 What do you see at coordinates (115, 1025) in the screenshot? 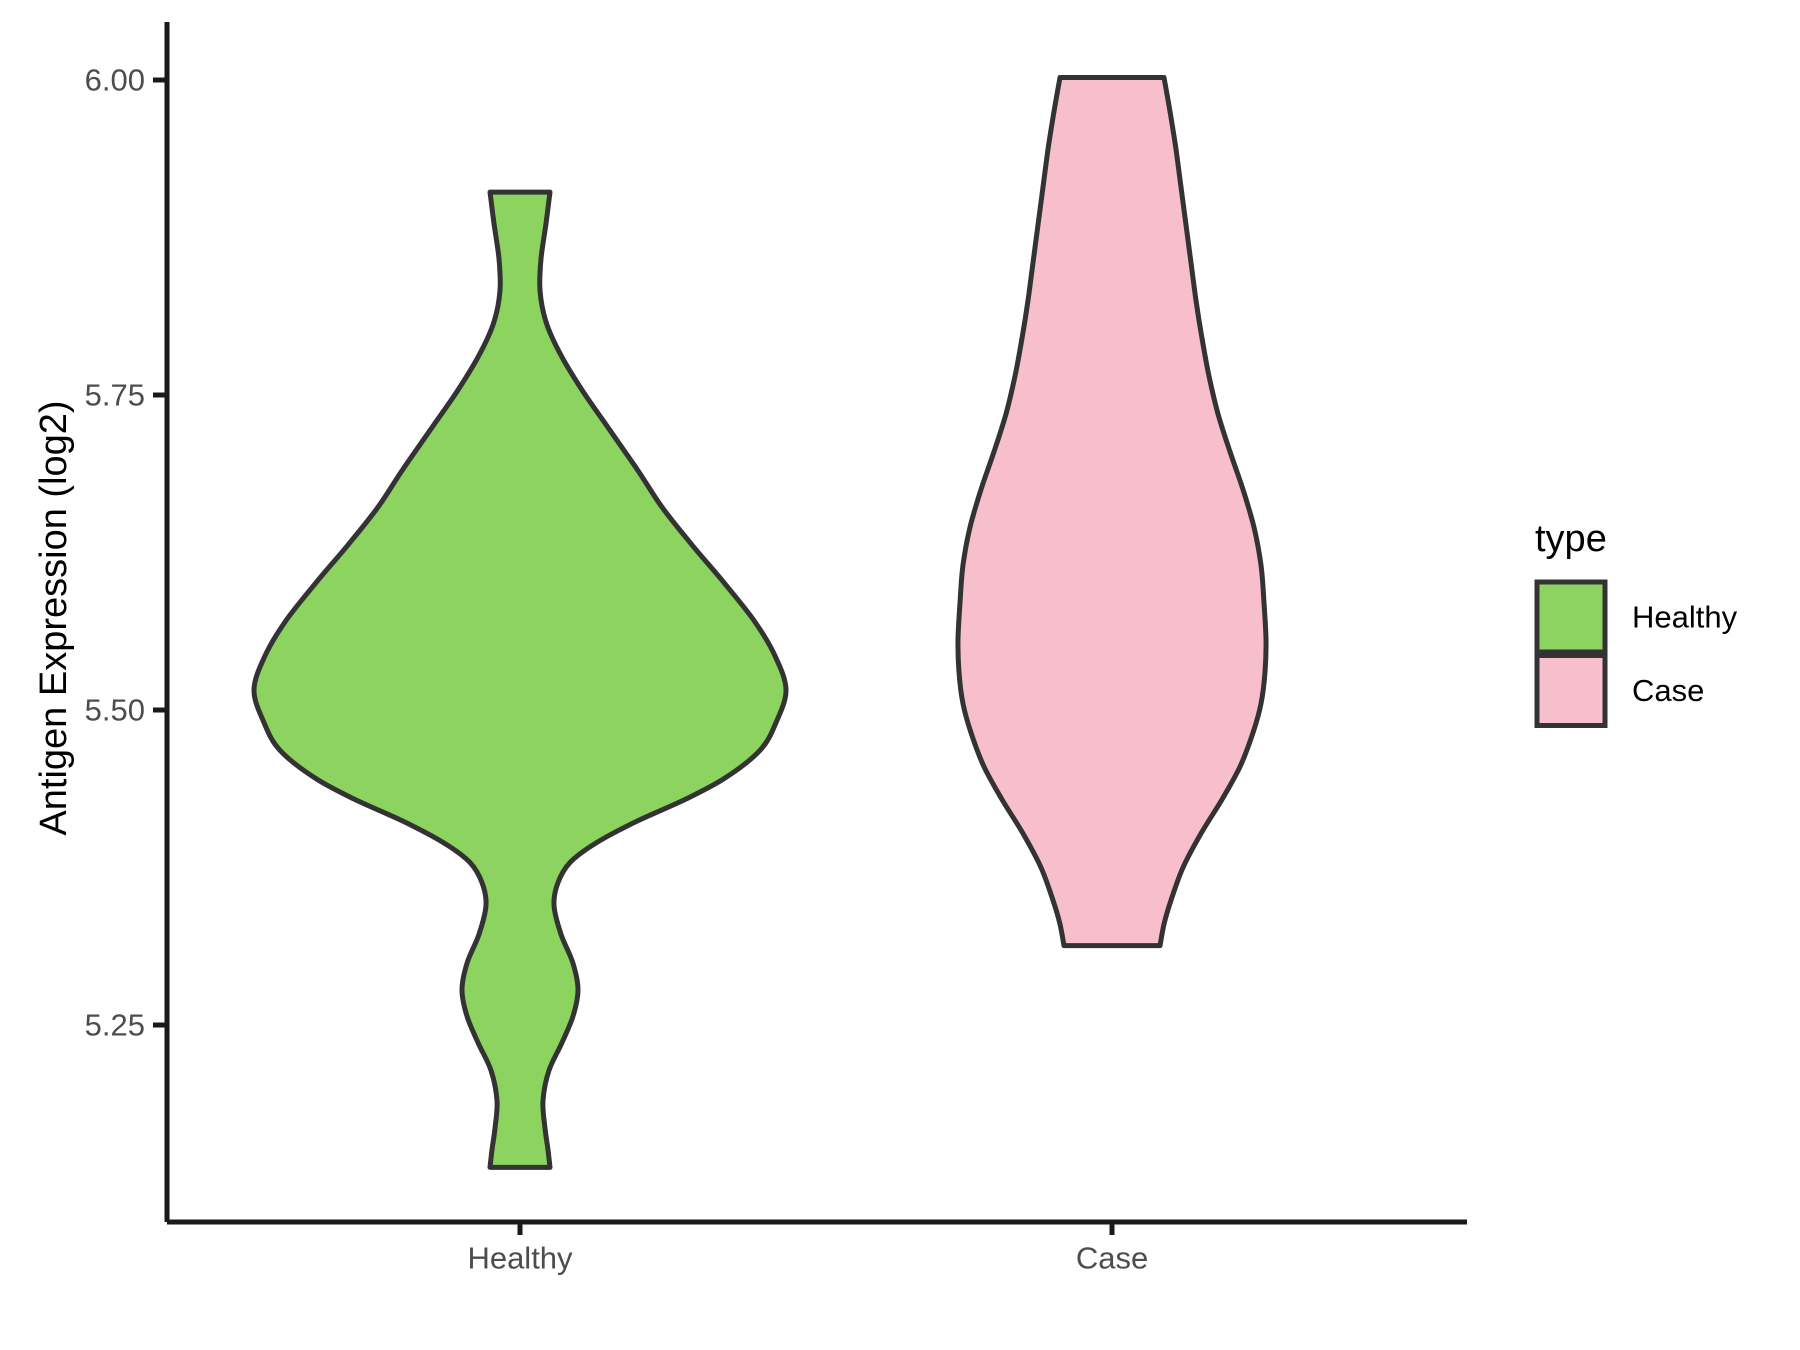
I see `y-tick-label: 5.25` at bounding box center [115, 1025].